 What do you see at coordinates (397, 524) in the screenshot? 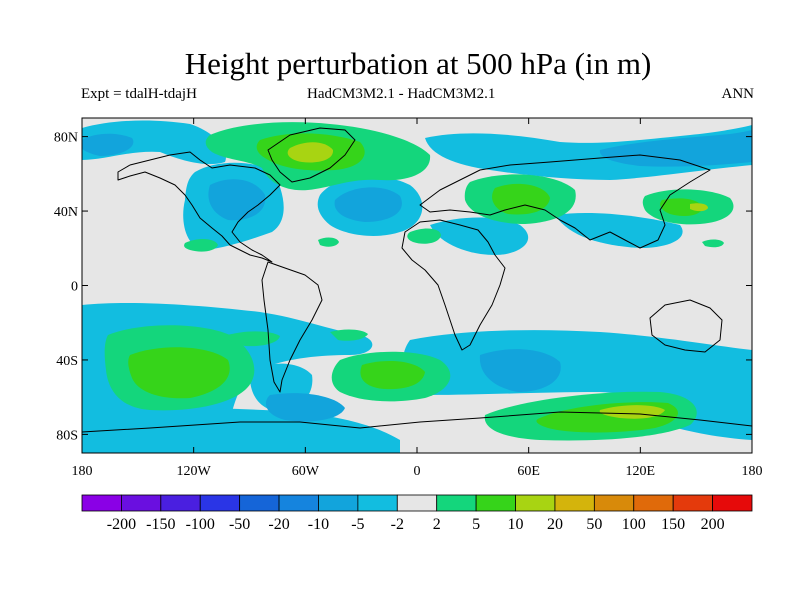
I see `colorbar-label: -2` at bounding box center [397, 524].